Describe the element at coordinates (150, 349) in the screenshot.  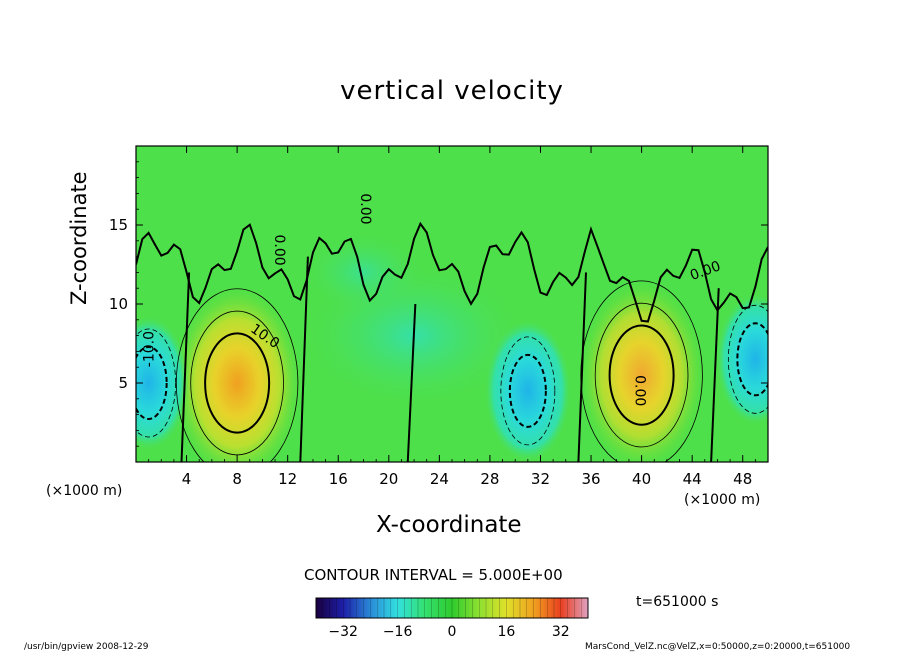
I see `contour-label: -10.0` at that location.